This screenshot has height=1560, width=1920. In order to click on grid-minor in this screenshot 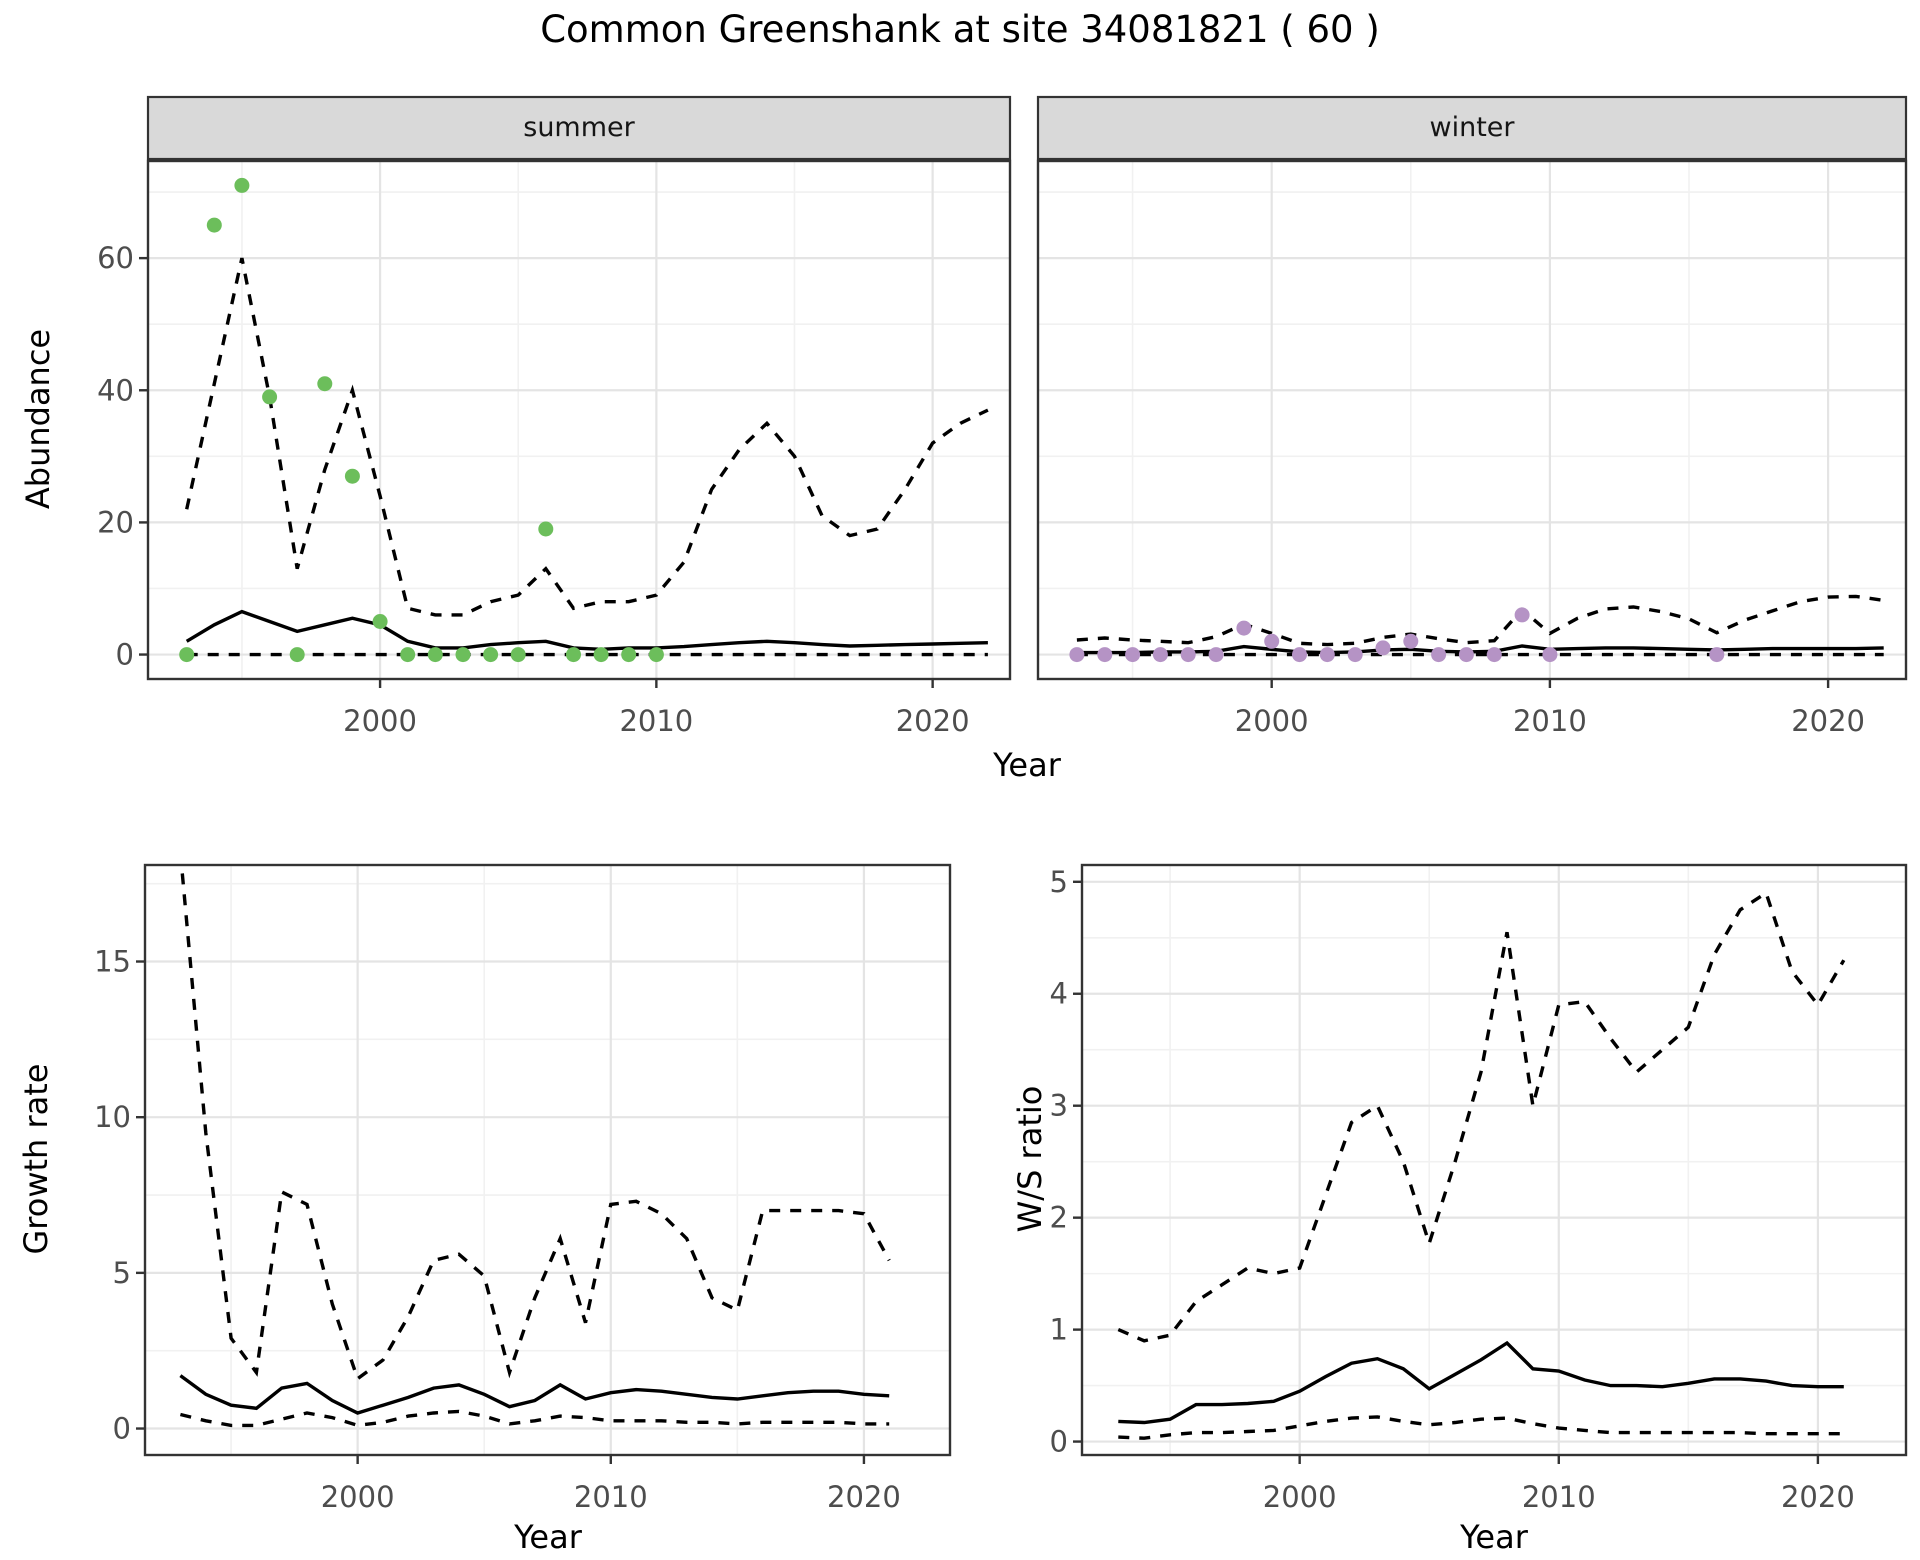, I will do `click(579, 420)`.